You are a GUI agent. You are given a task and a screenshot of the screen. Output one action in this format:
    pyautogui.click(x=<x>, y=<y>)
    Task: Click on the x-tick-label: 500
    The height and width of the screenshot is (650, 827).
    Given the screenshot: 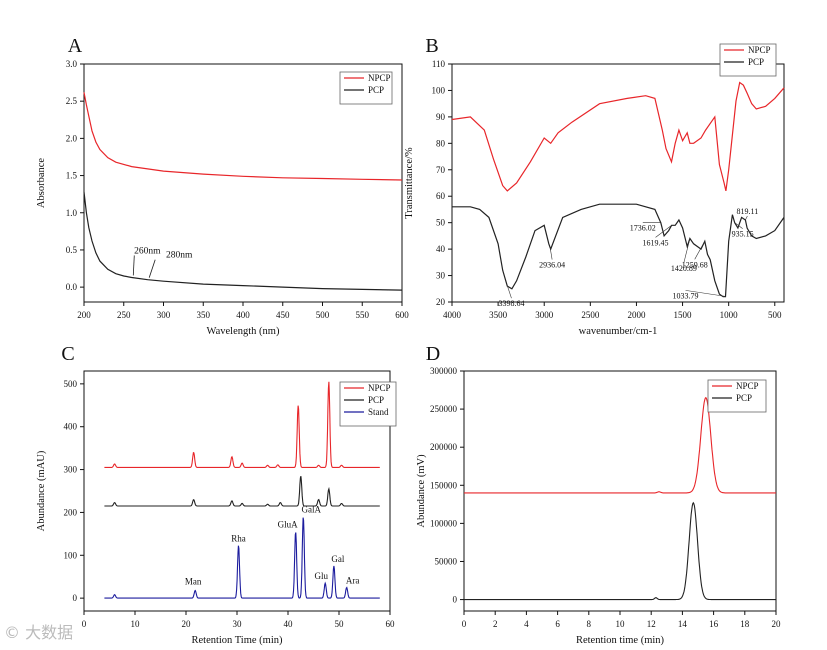 What is the action you would take?
    pyautogui.click(x=323, y=315)
    